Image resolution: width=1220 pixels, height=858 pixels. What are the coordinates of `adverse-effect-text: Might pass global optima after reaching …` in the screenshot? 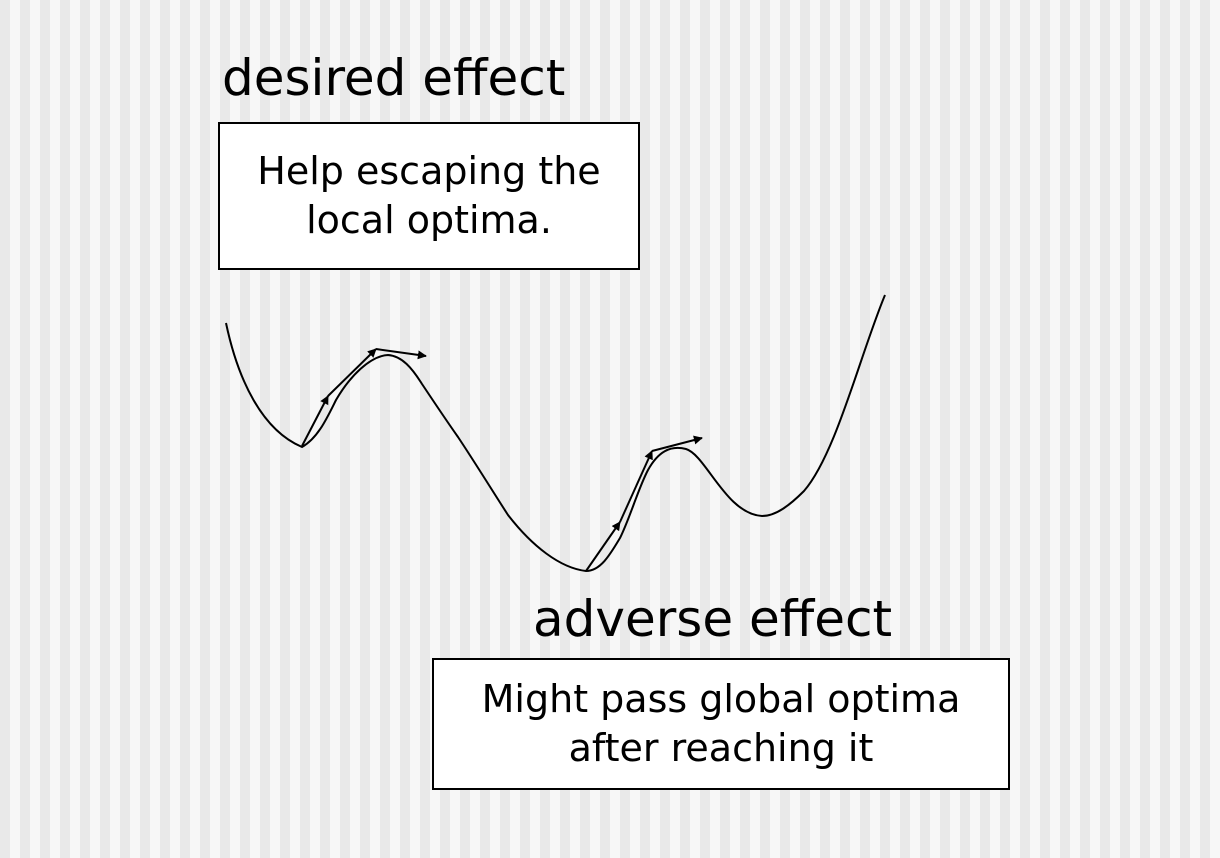 It's located at (721, 724).